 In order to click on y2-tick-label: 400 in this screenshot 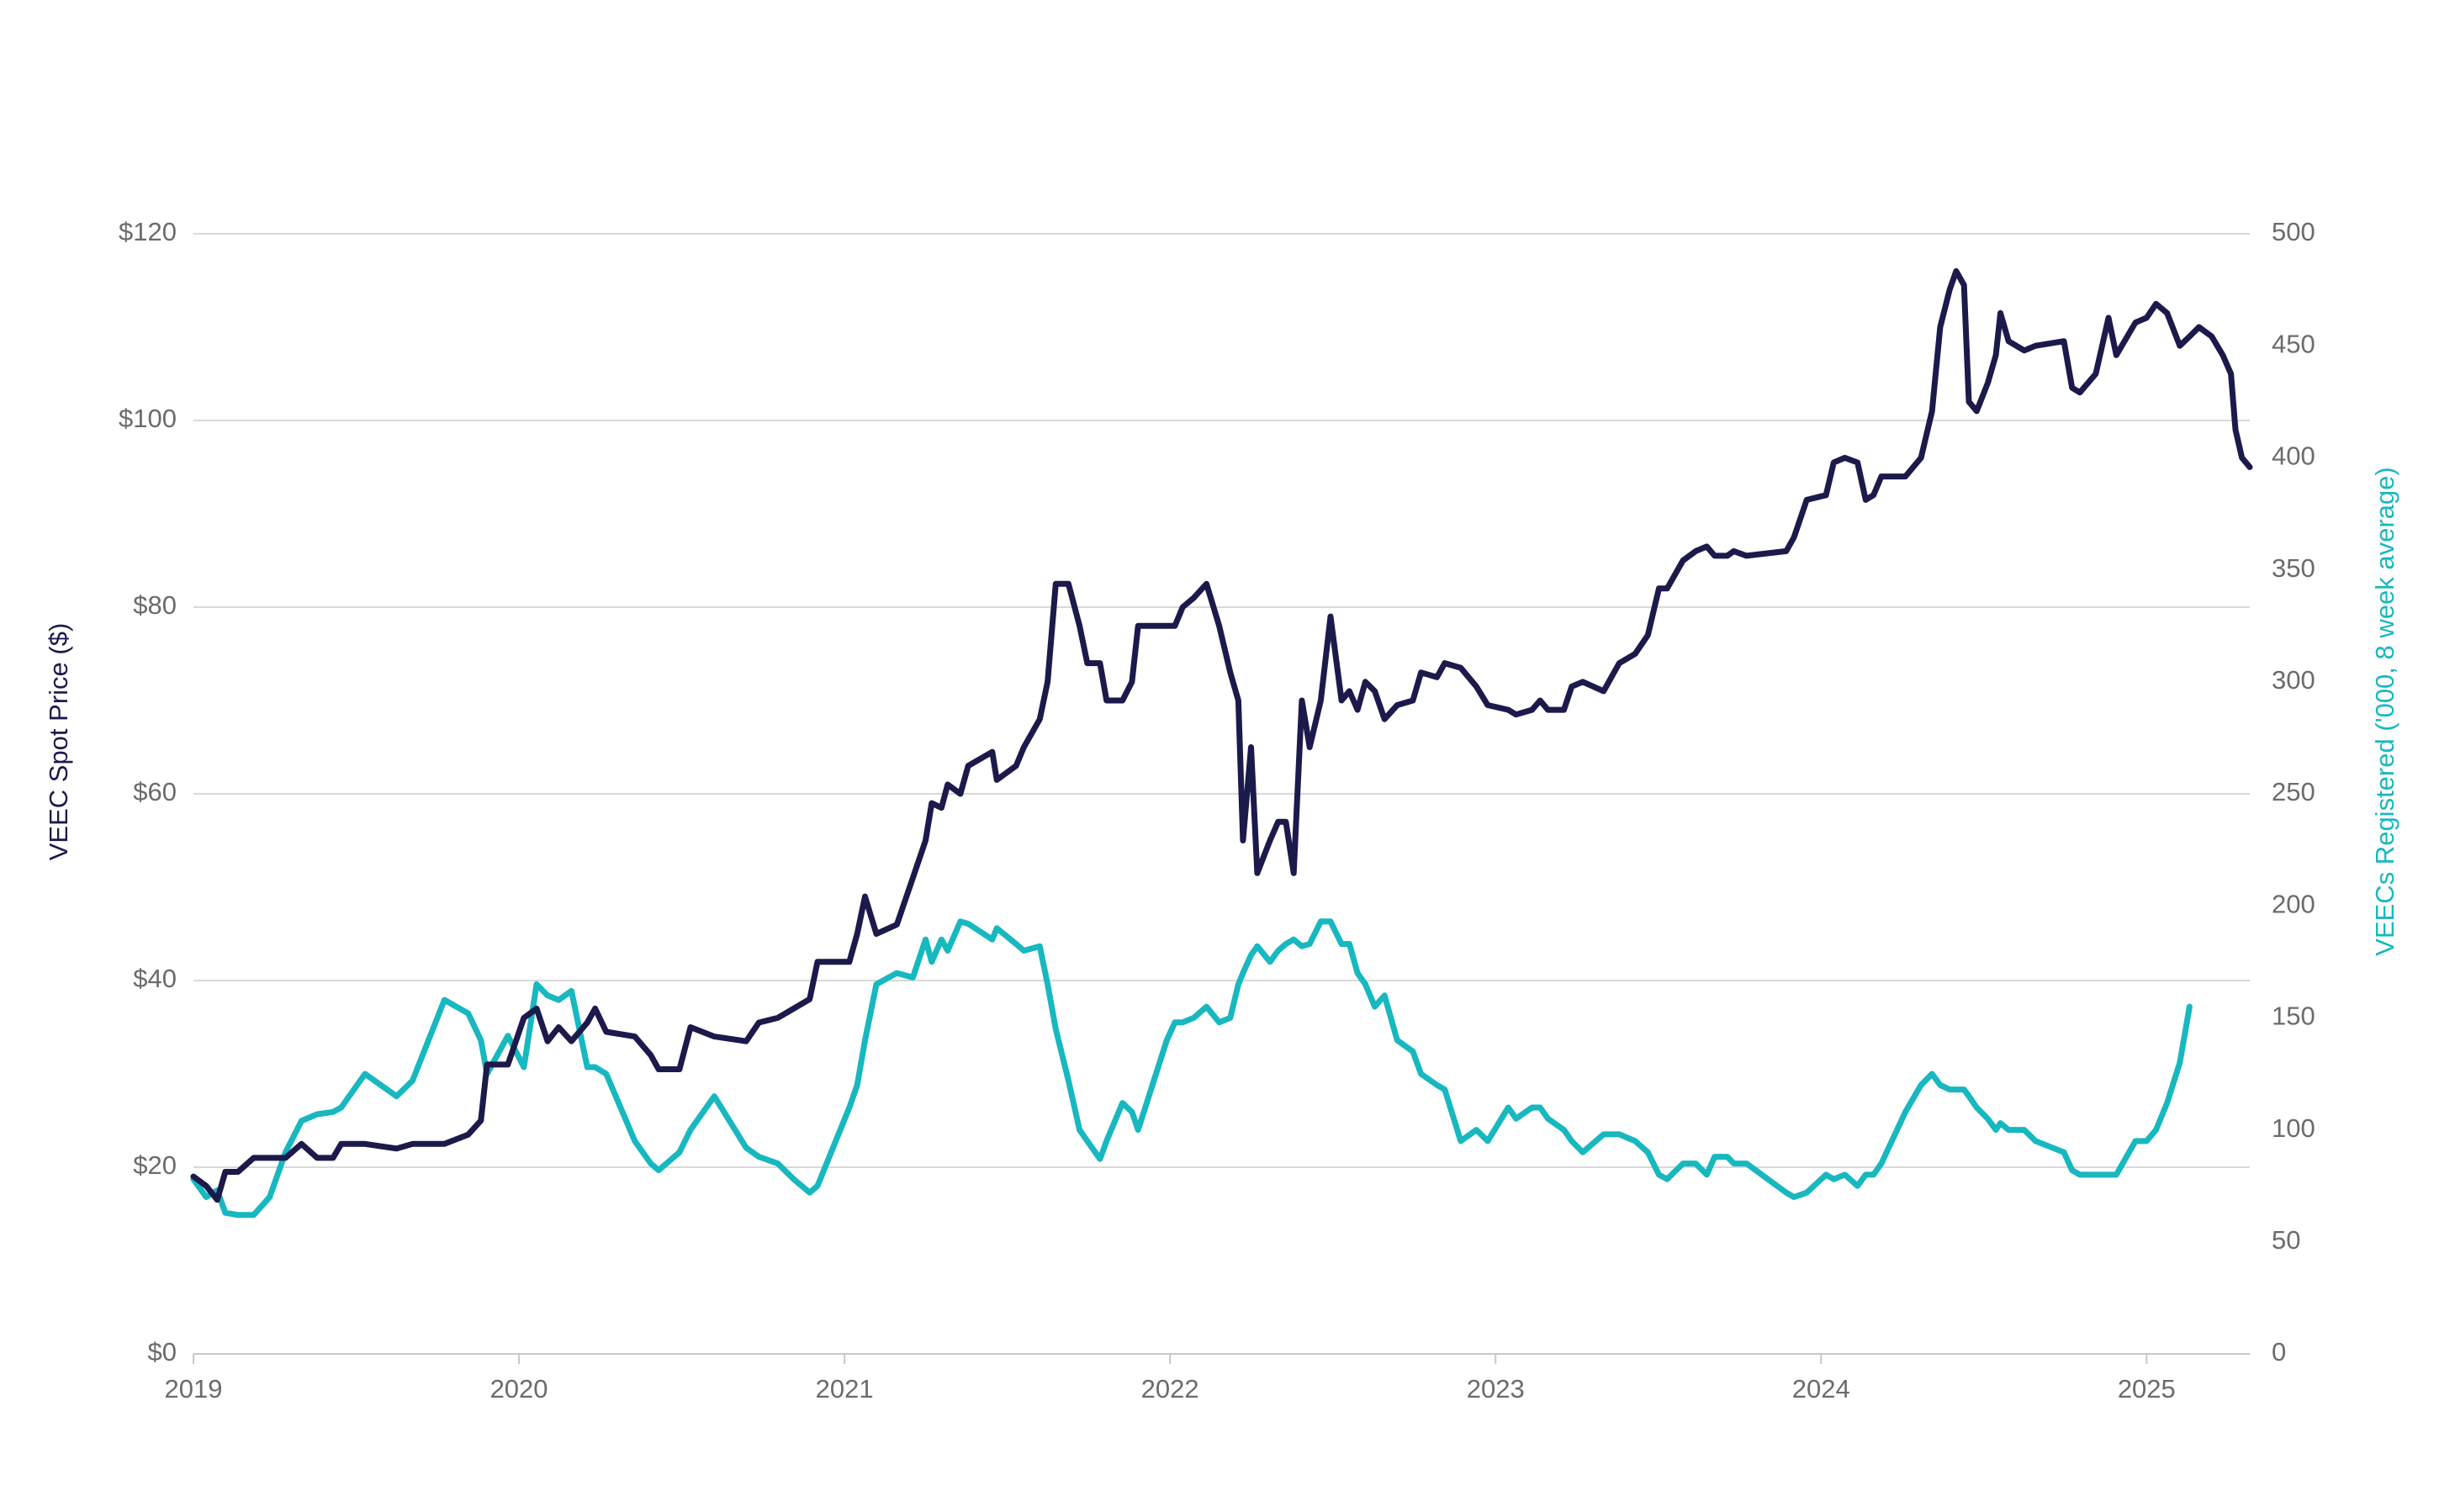, I will do `click(2293, 456)`.